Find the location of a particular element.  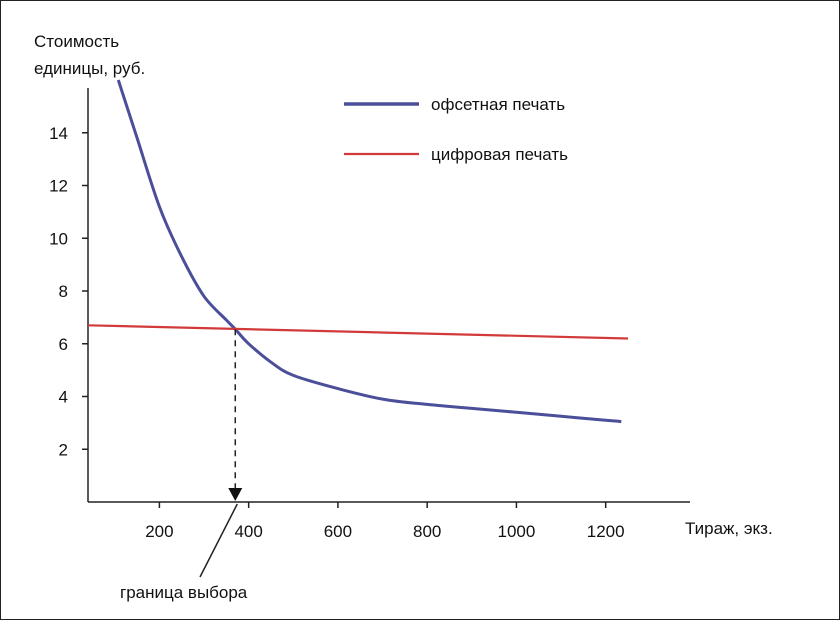

x-axis-label: Тираж, экз. is located at coordinates (729, 528).